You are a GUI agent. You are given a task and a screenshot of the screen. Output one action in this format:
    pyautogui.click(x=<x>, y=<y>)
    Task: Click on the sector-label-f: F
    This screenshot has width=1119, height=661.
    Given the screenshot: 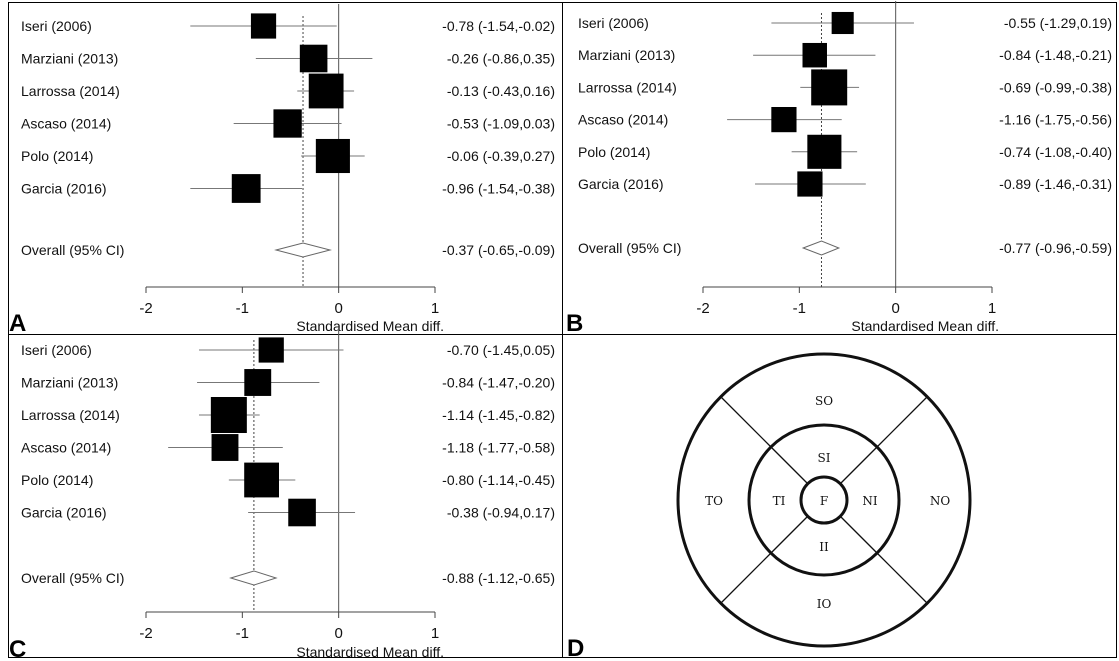 What is the action you would take?
    pyautogui.click(x=824, y=501)
    